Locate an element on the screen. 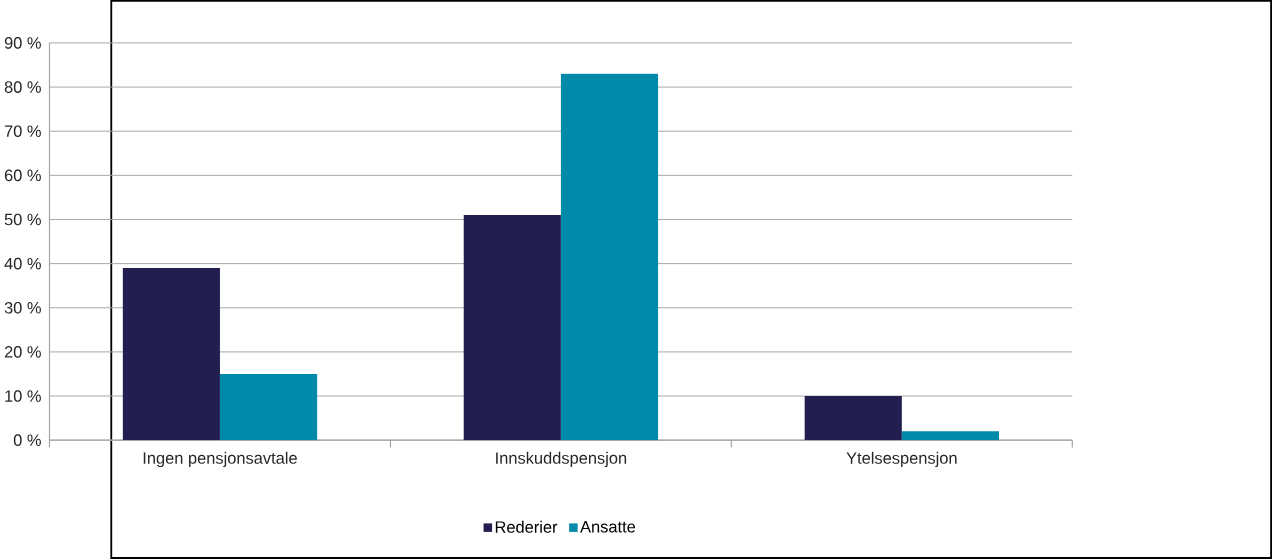 This screenshot has width=1272, height=559. x-tick-label: Ytelsespensjon is located at coordinates (901, 459).